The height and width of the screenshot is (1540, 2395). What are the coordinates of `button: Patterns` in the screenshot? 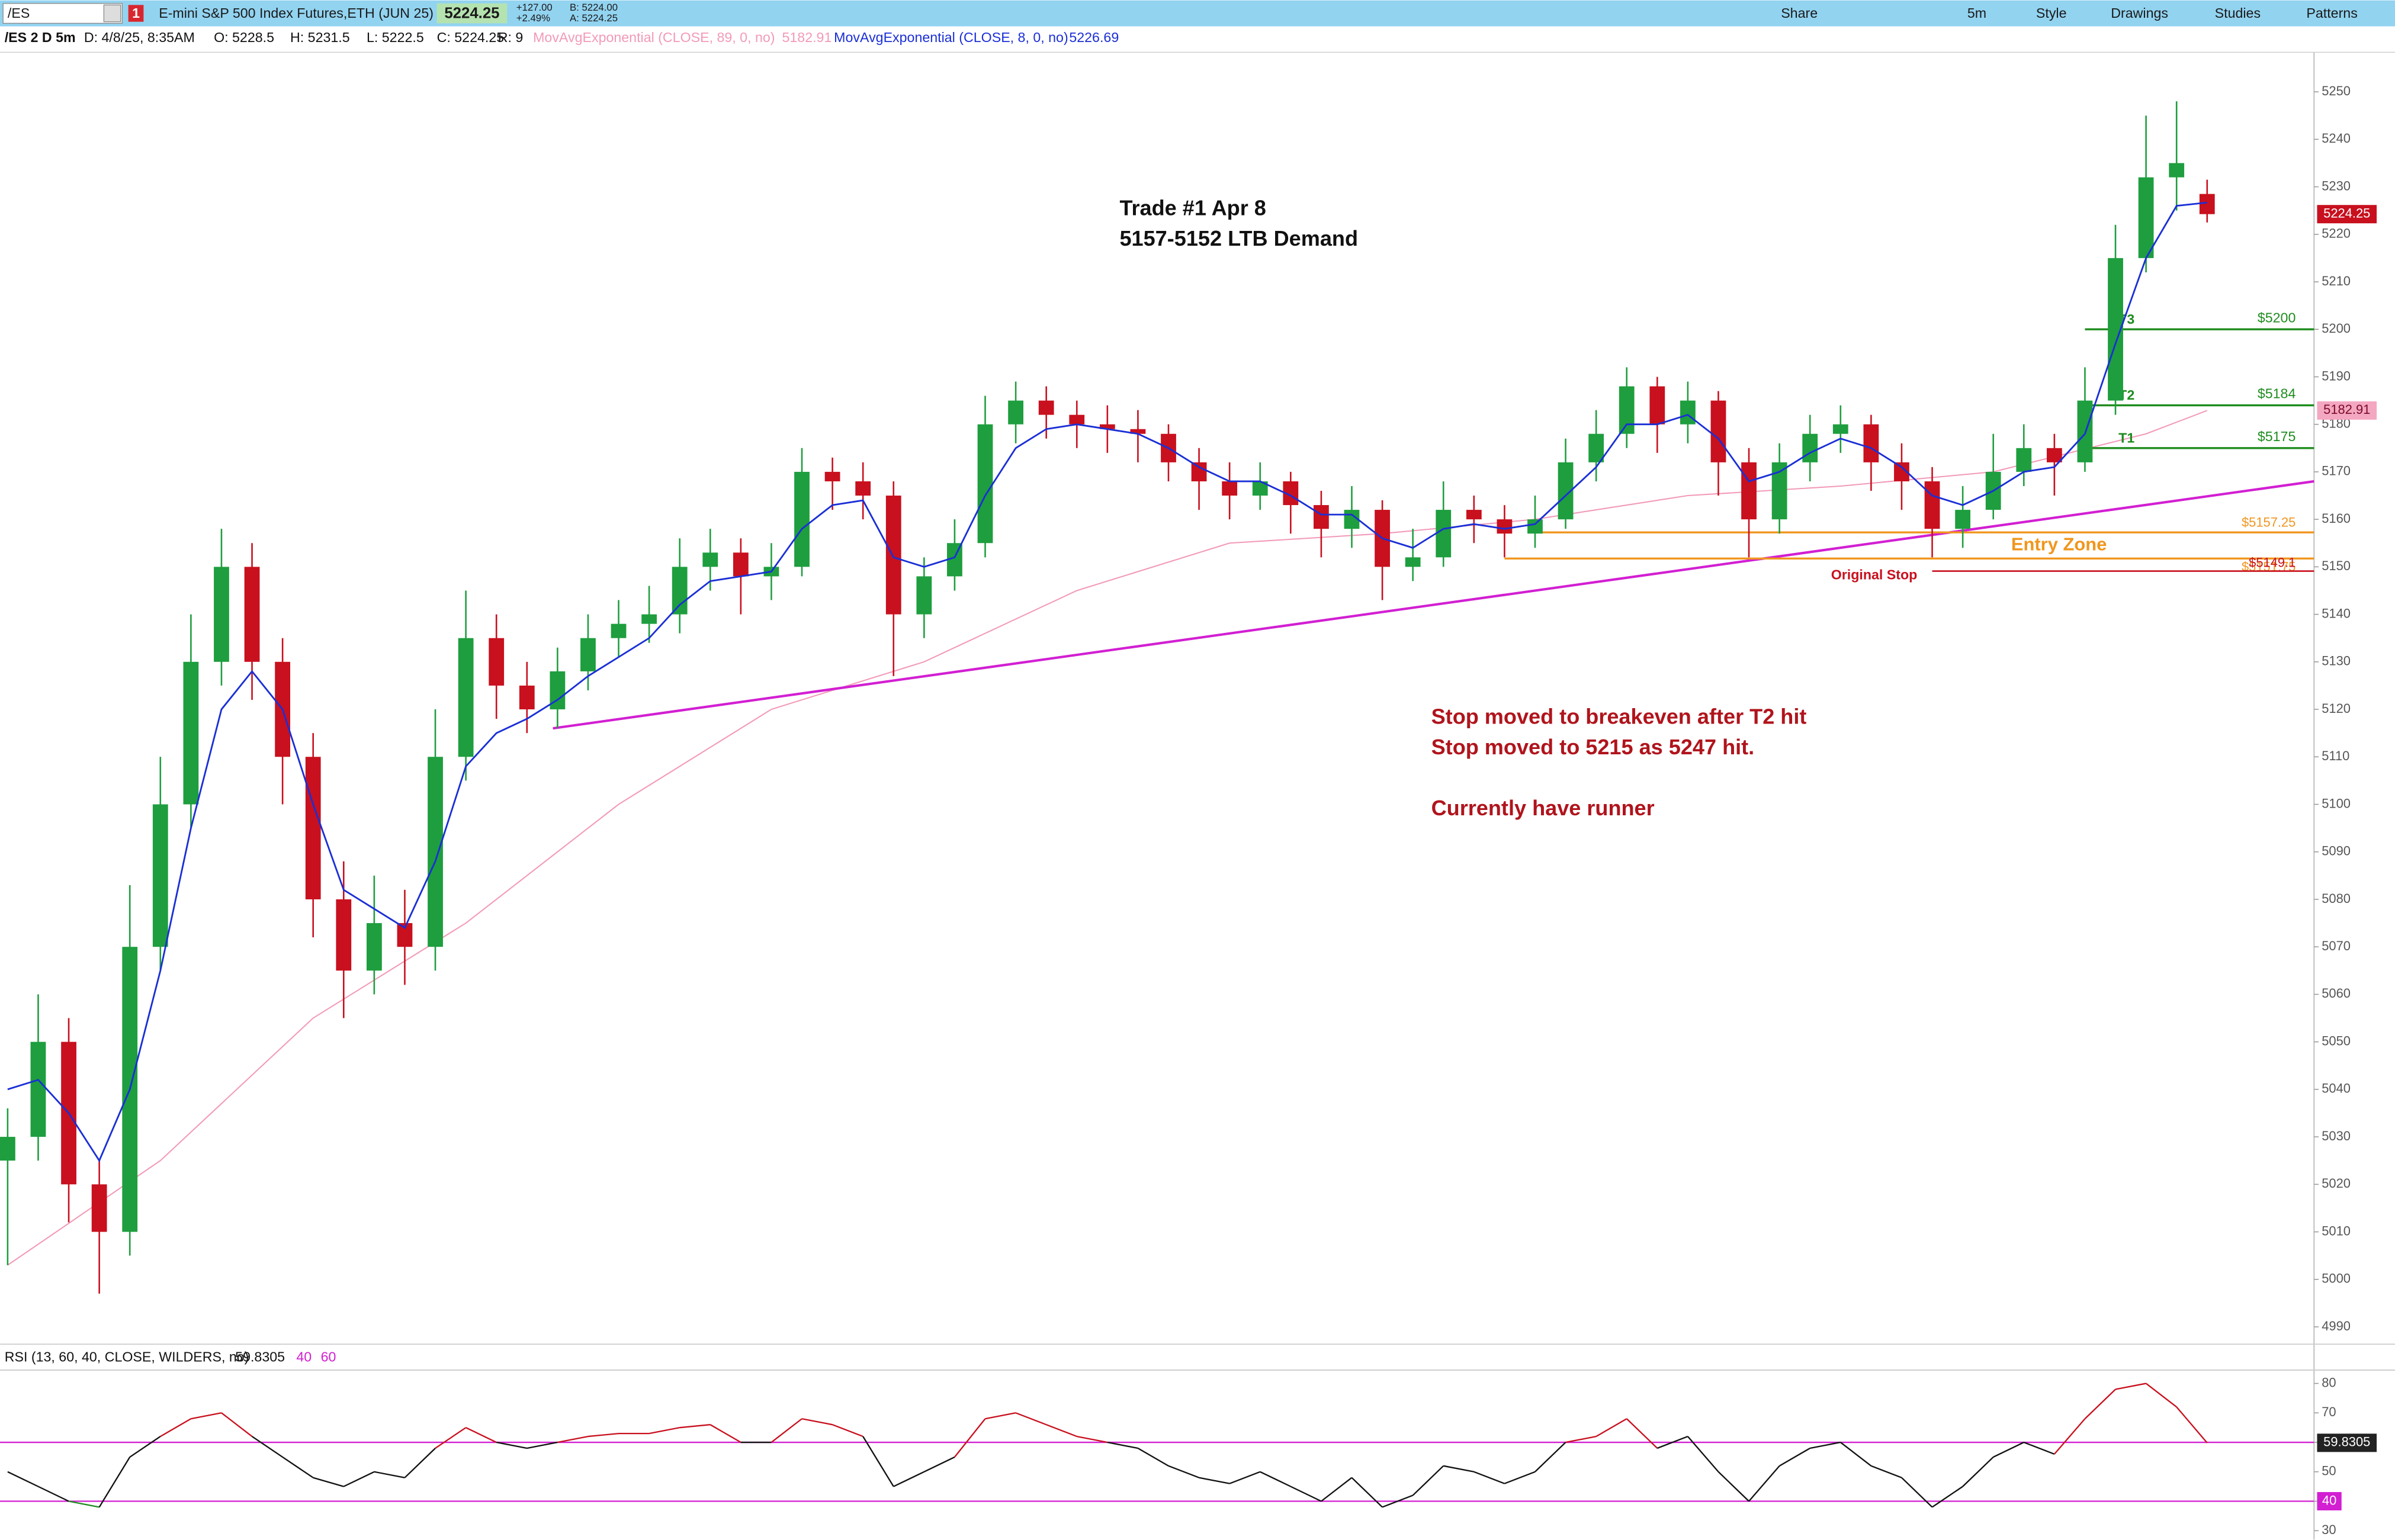 It's located at (2331, 13).